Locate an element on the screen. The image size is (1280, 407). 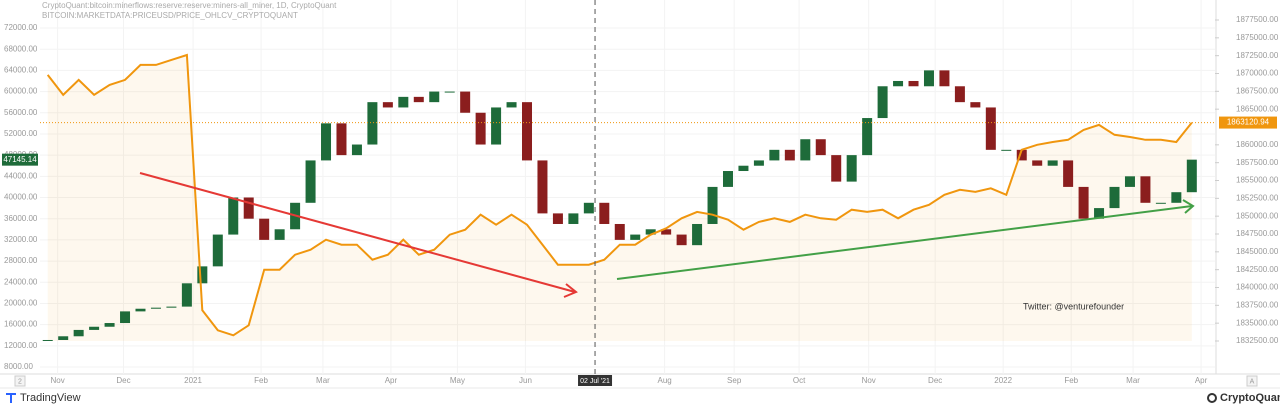
y2-tick-label: 1852500.00 is located at coordinates (1257, 197).